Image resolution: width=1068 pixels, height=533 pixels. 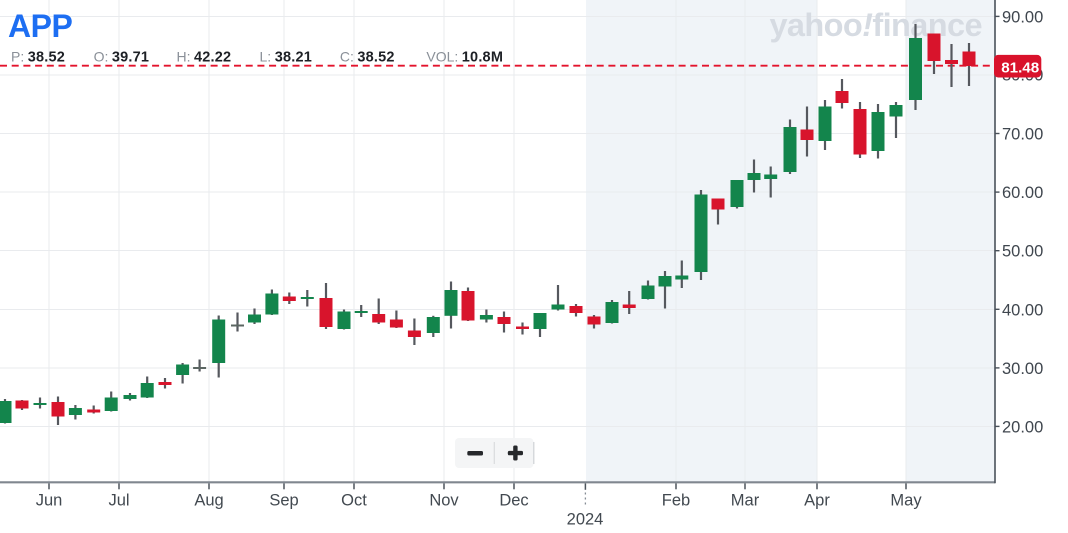 I want to click on svg-text: Nov, so click(x=444, y=501).